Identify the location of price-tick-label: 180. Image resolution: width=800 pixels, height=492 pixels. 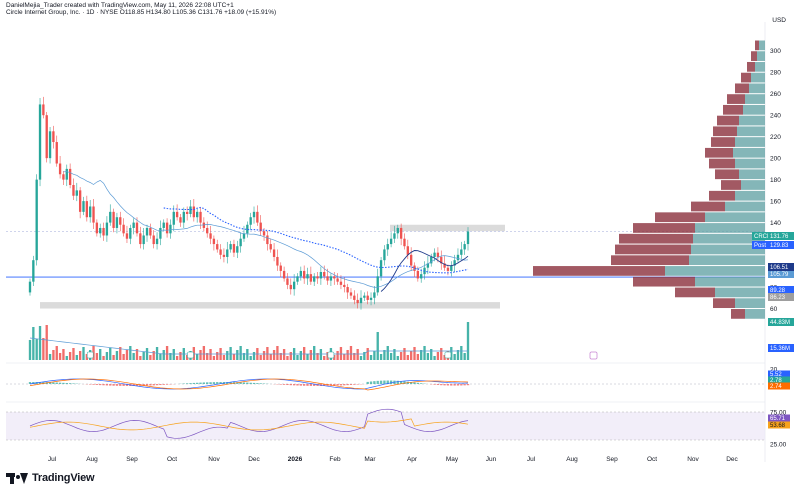
(775, 180).